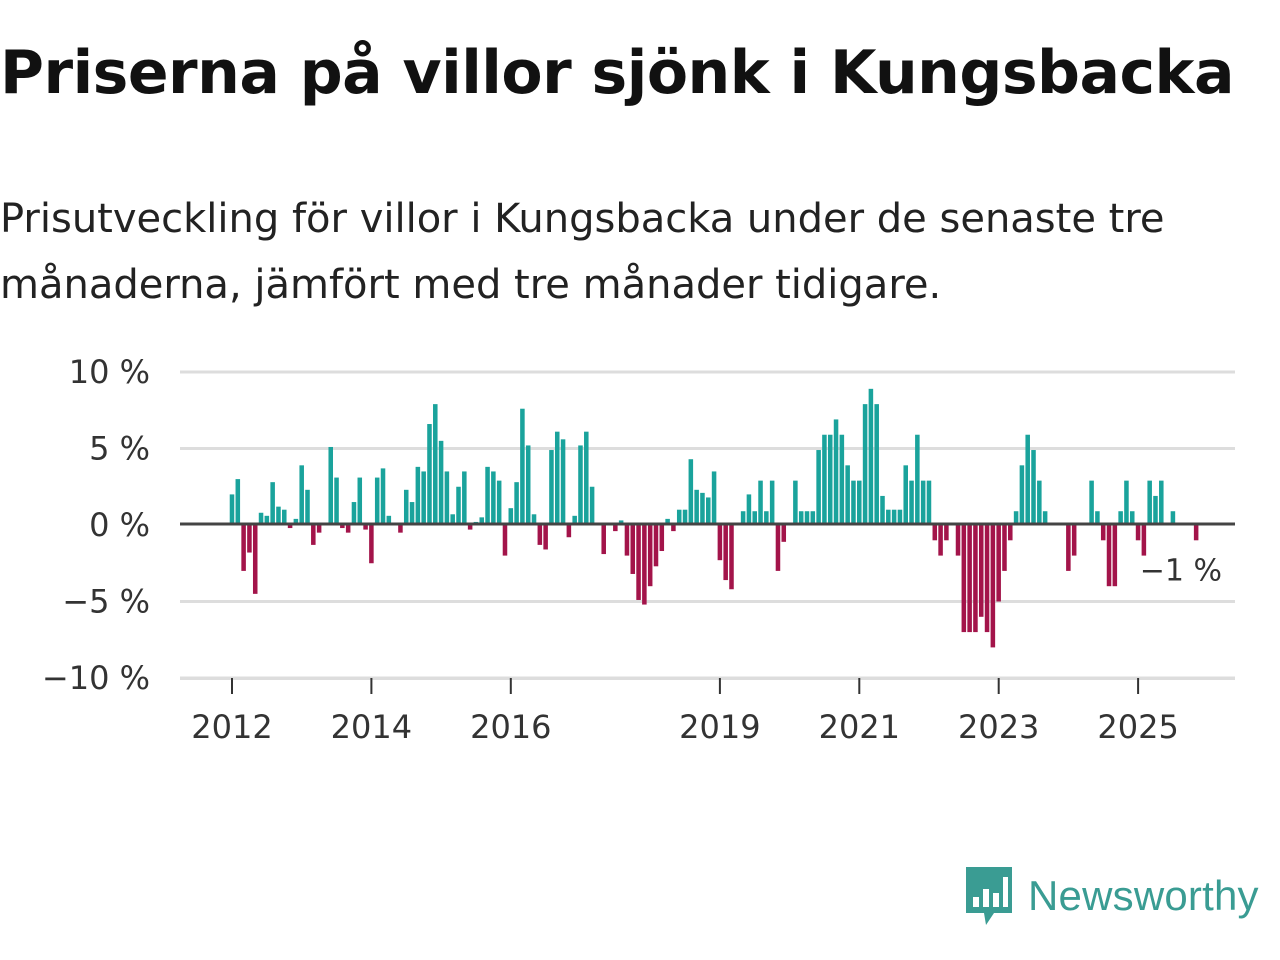 The width and height of the screenshot is (1280, 960). What do you see at coordinates (106, 602) in the screenshot?
I see `y-tick-label: −5 %` at bounding box center [106, 602].